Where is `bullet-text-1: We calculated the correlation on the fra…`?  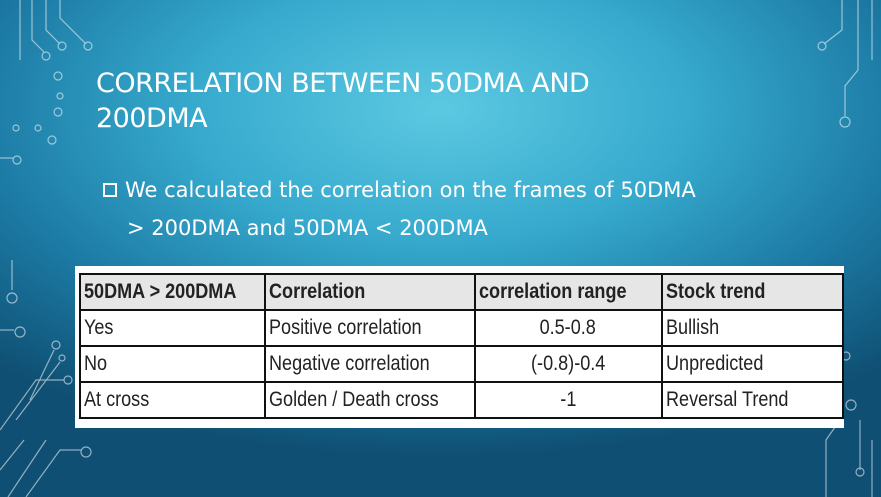 bullet-text-1: We calculated the correlation on the fra… is located at coordinates (410, 190).